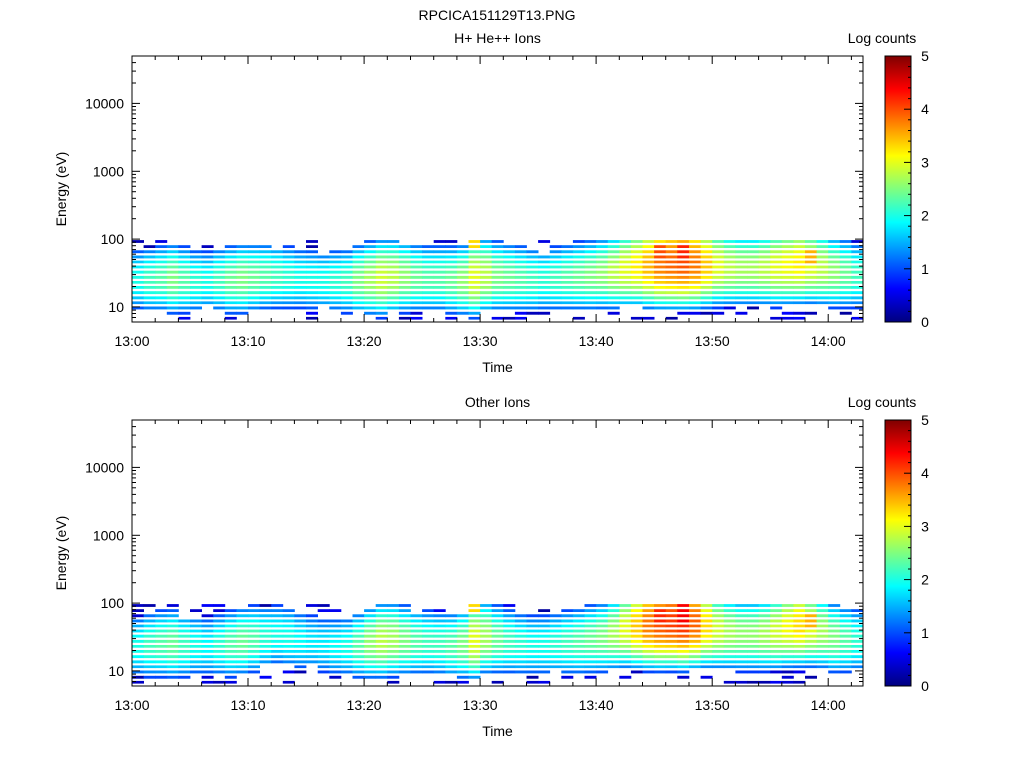 The image size is (1024, 768). Describe the element at coordinates (925, 633) in the screenshot. I see `colorbar-tick-label: 1` at that location.